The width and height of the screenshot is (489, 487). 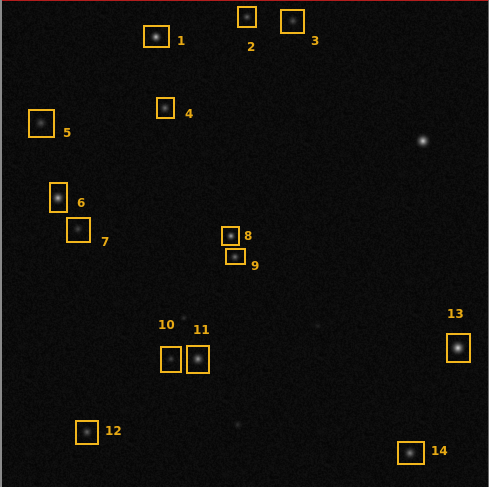 What do you see at coordinates (105, 242) in the screenshot?
I see `roi-label-7: 7` at bounding box center [105, 242].